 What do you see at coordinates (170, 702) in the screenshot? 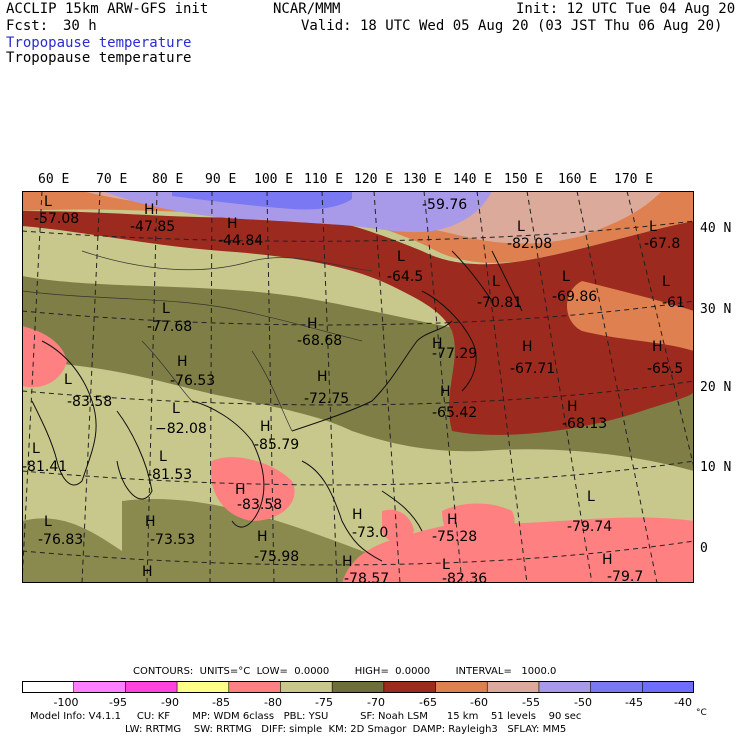
I see `colorbar-tick: -90` at bounding box center [170, 702].